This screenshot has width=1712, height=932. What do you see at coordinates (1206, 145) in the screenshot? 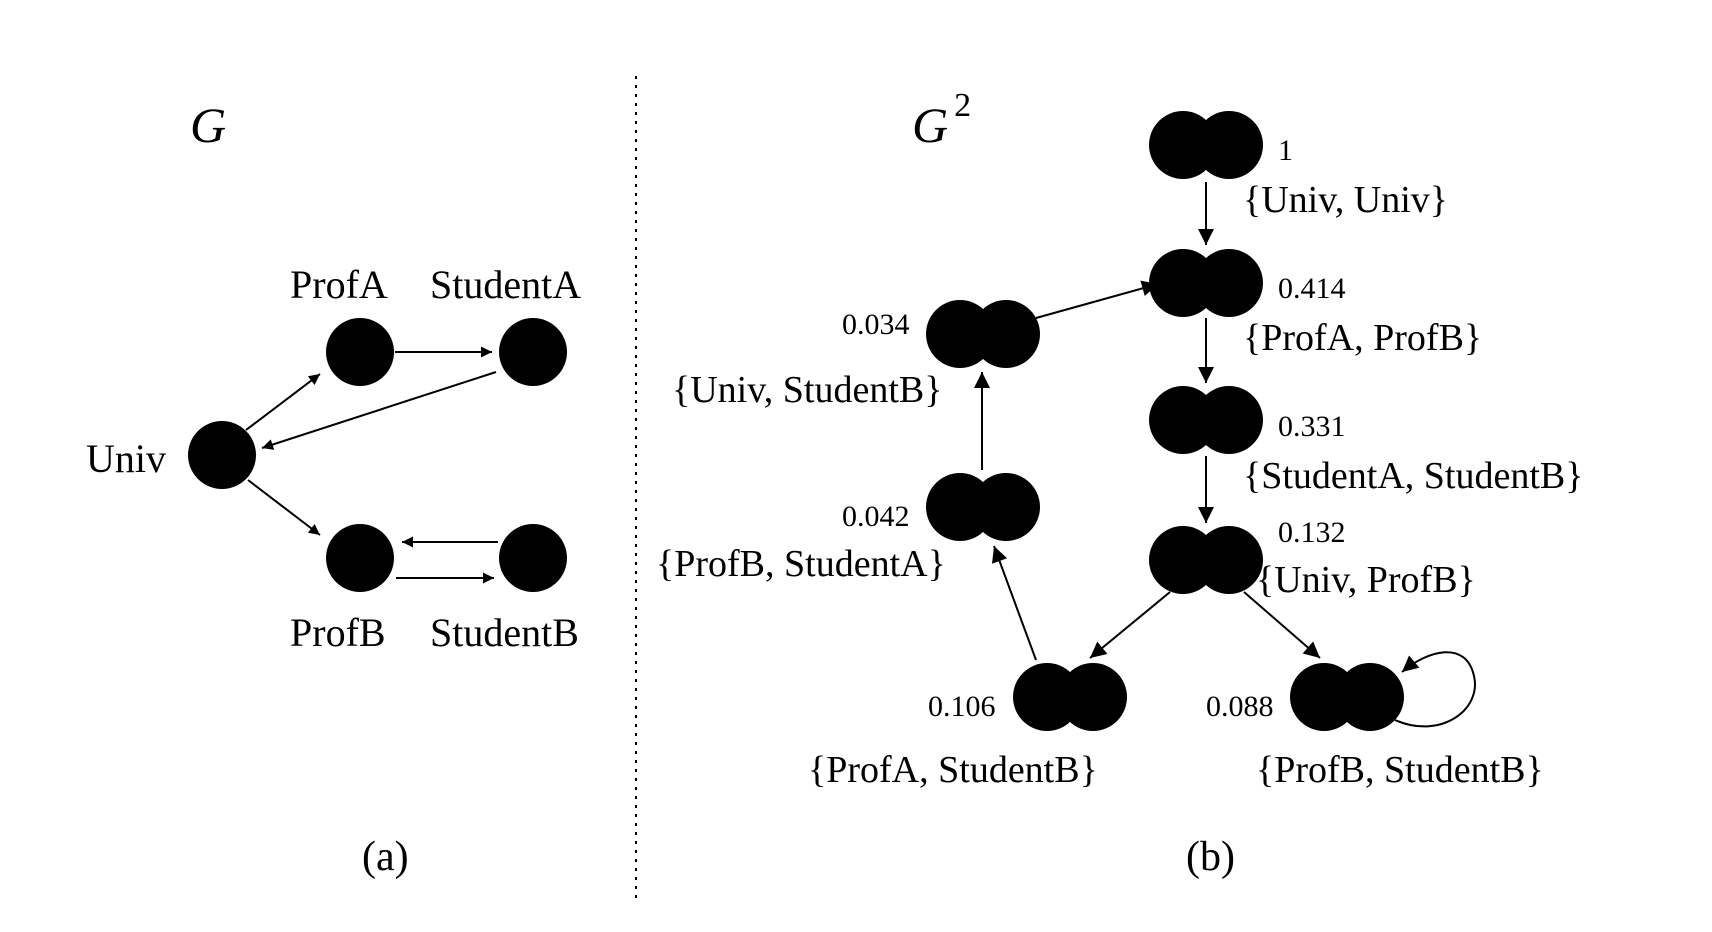
I see `node-univ-univ` at bounding box center [1206, 145].